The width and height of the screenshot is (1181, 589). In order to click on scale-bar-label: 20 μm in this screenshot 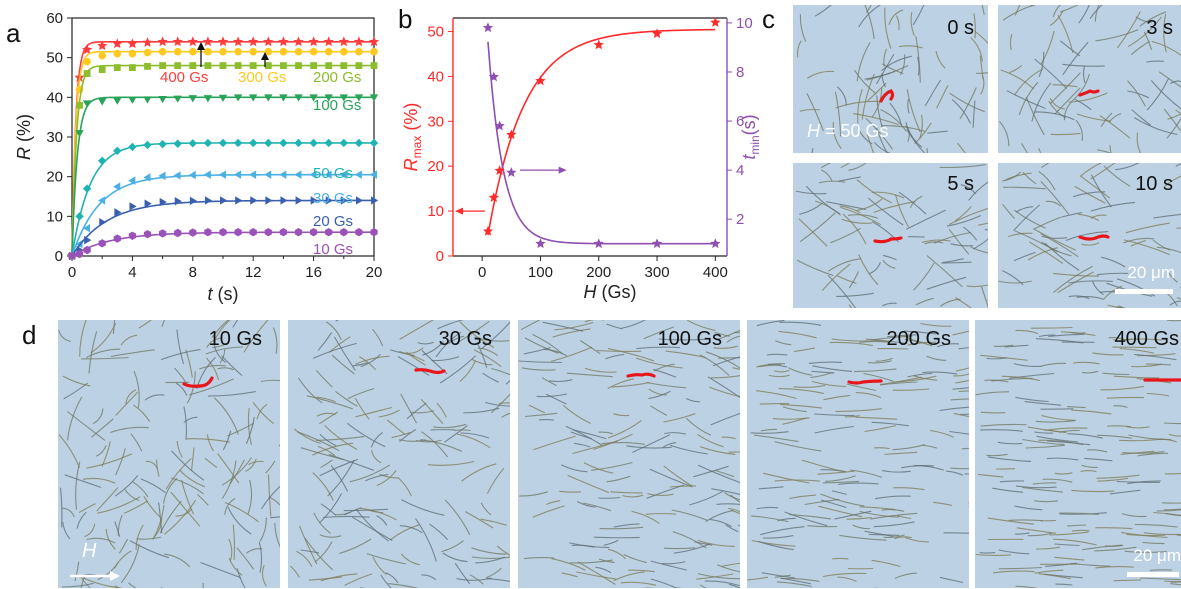, I will do `click(1157, 555)`.